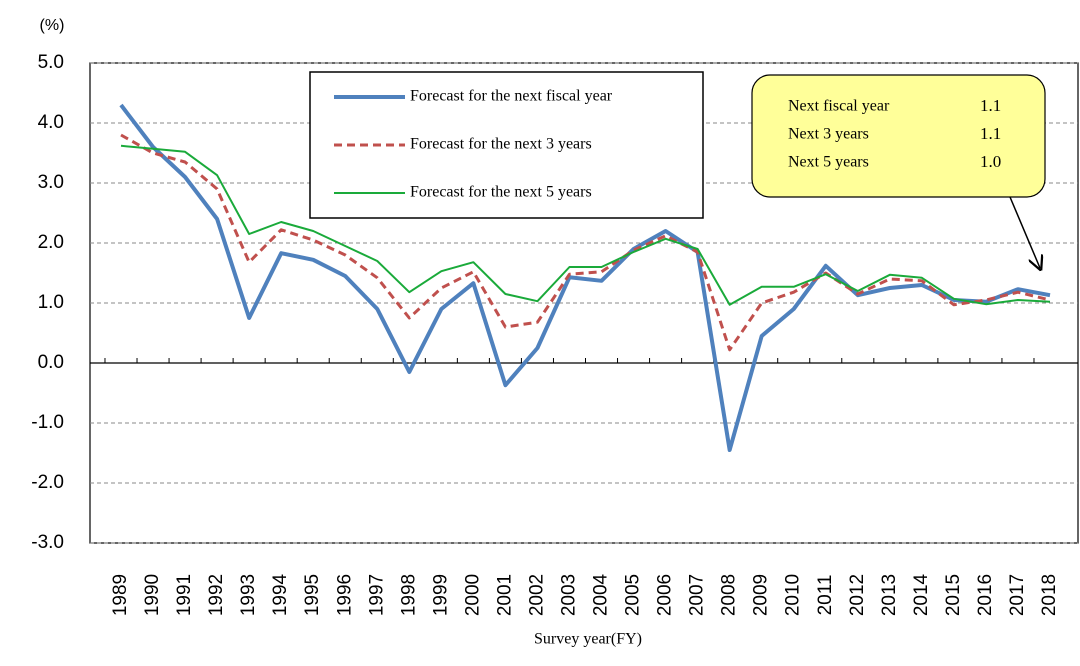  What do you see at coordinates (52, 25) in the screenshot?
I see `y-unit-label: (%)` at bounding box center [52, 25].